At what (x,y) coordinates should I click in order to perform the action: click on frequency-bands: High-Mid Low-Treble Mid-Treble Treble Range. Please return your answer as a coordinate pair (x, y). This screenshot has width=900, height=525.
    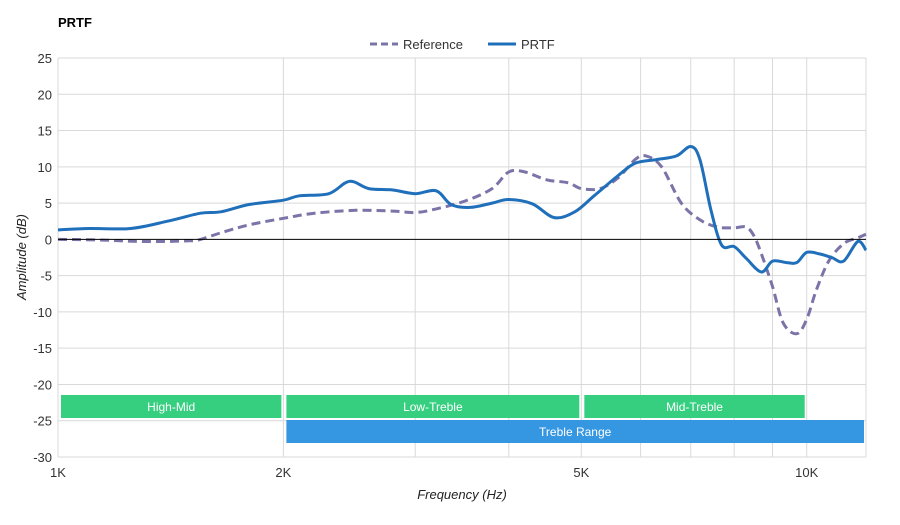
    Looking at the image, I should click on (463, 419).